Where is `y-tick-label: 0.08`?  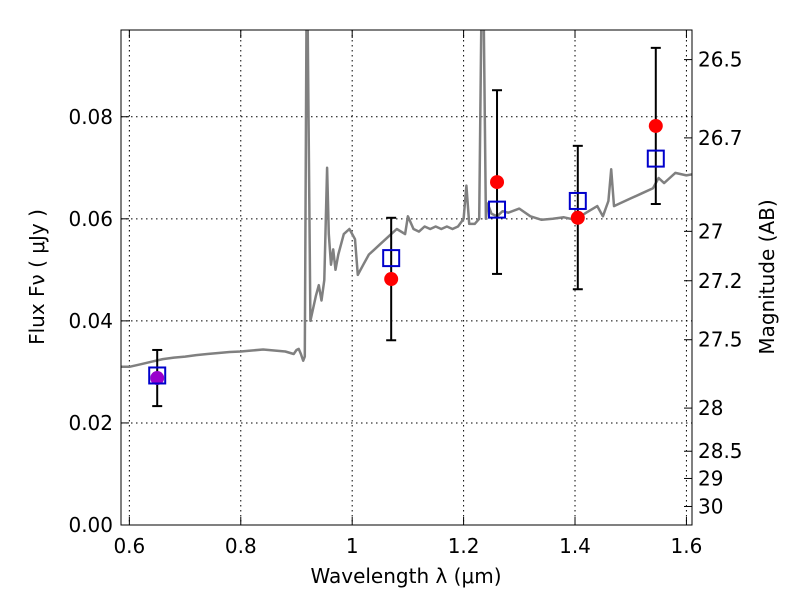 y-tick-label: 0.08 is located at coordinates (90, 117).